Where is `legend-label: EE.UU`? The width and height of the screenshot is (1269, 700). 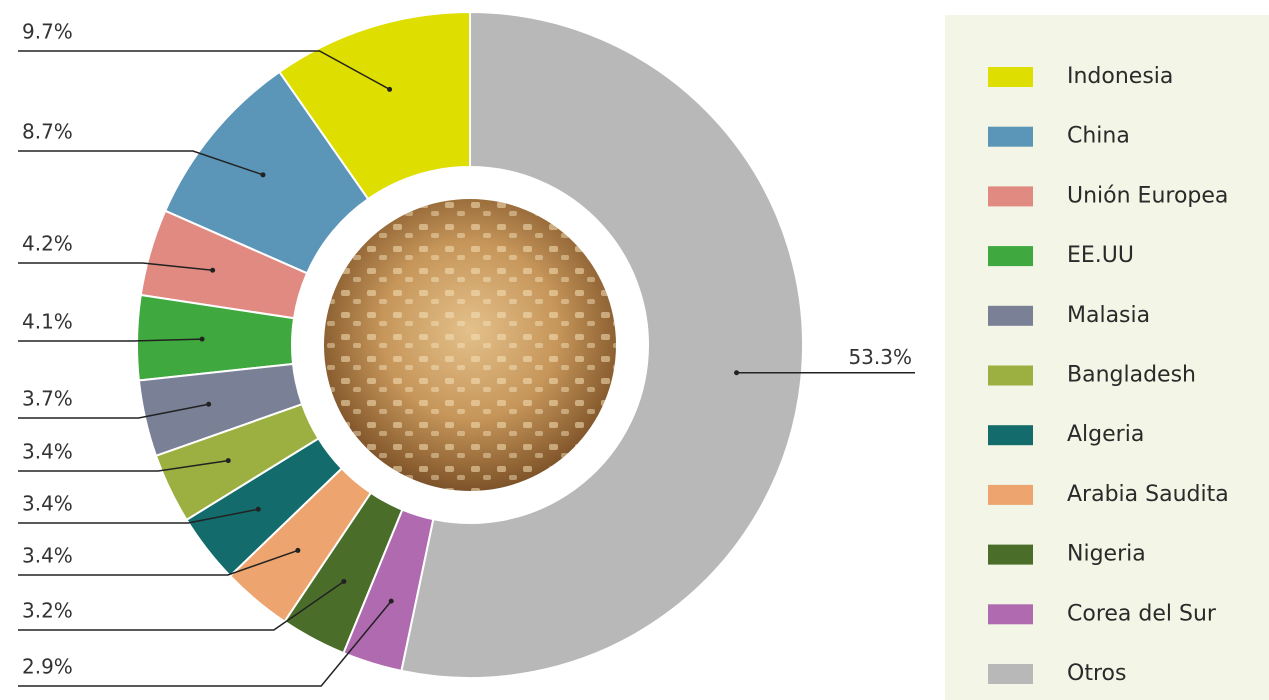 legend-label: EE.UU is located at coordinates (1100, 255).